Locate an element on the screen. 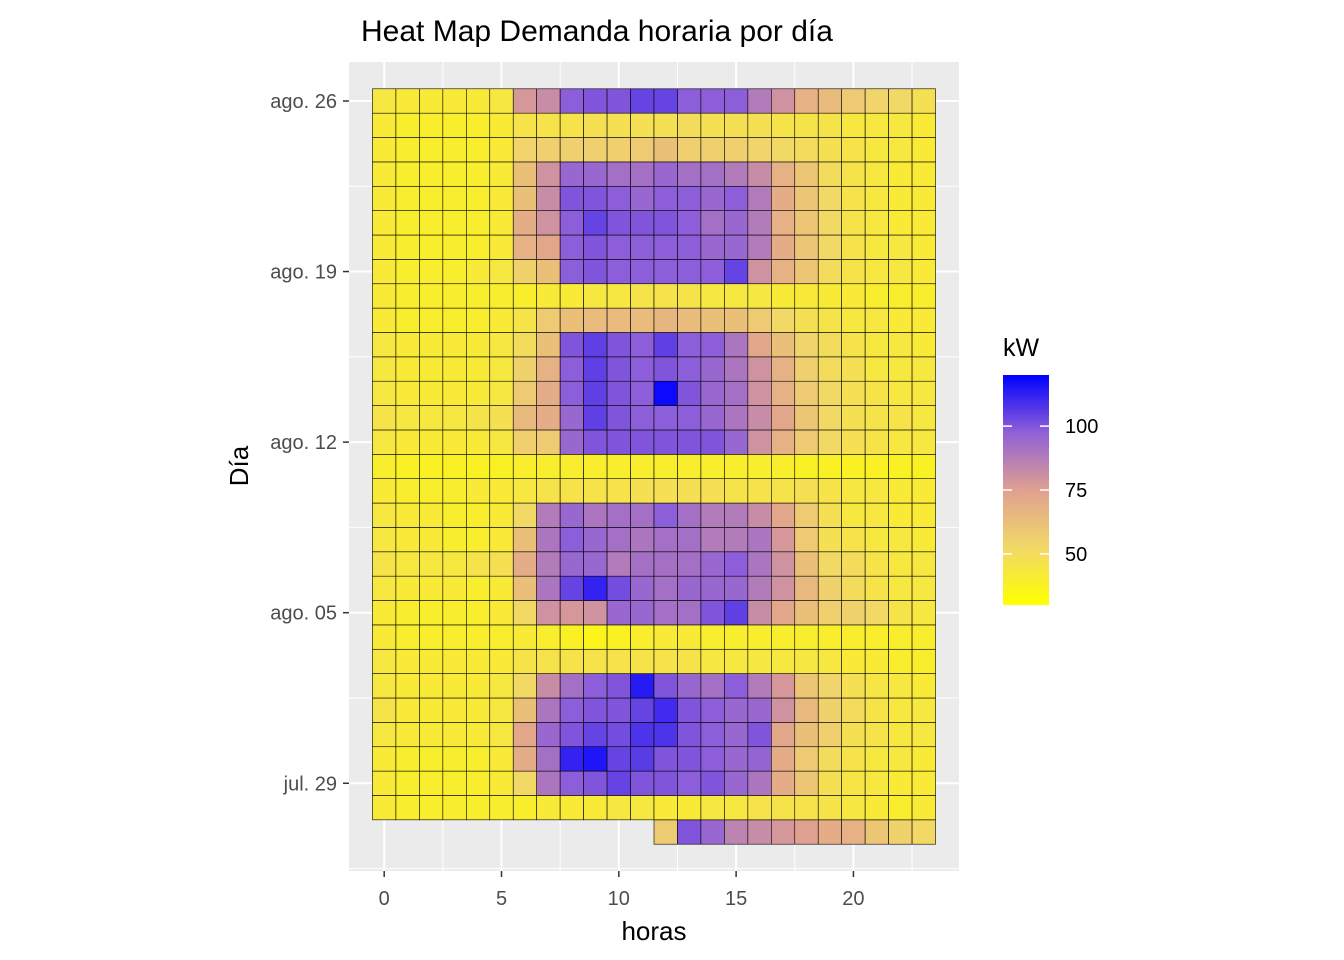  chart-title: Heat Map Demanda horaria por día is located at coordinates (597, 31).